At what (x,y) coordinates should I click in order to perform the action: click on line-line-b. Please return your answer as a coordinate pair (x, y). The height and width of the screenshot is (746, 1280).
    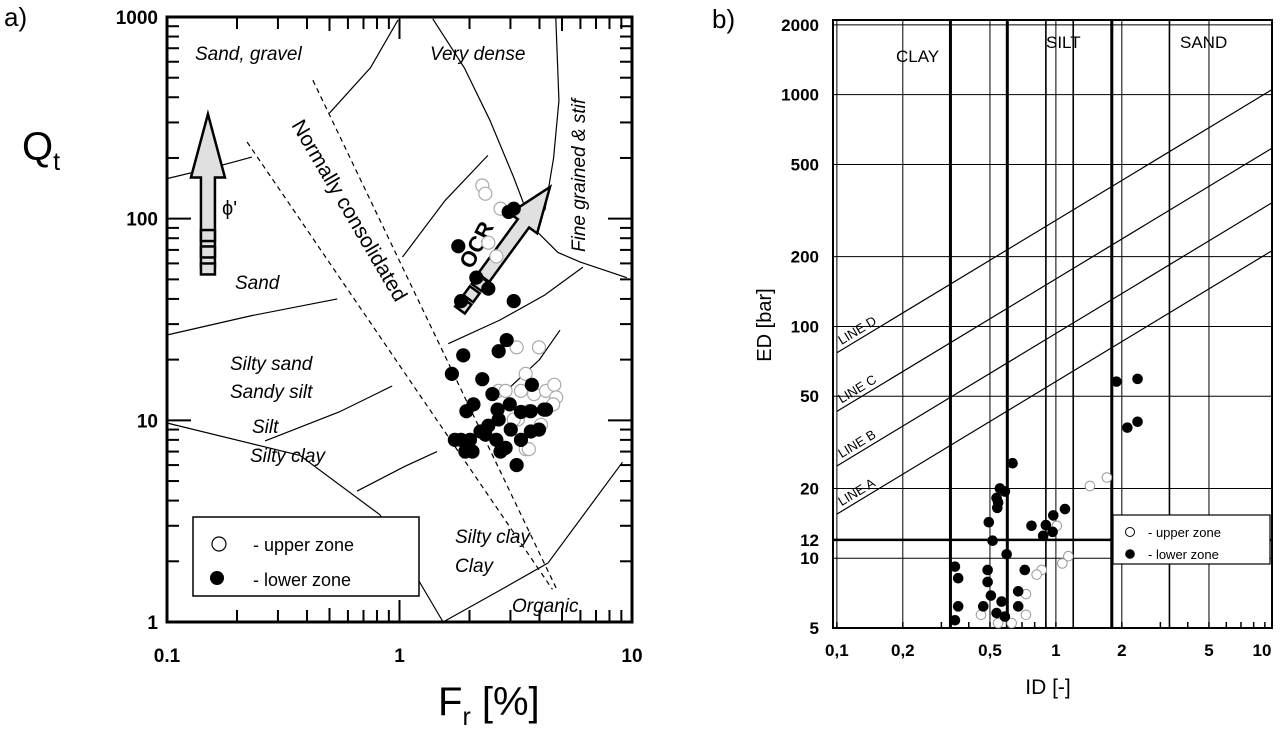
    Looking at the image, I should click on (1054, 334).